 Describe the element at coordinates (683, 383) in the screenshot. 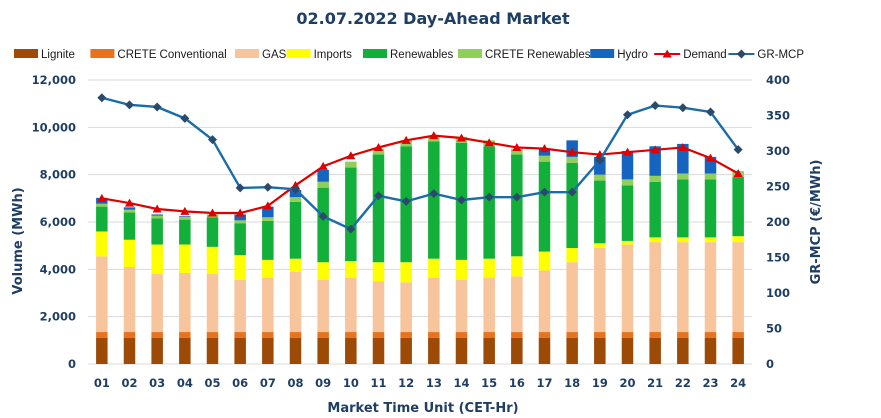

I see `x-tick-label: 22` at that location.